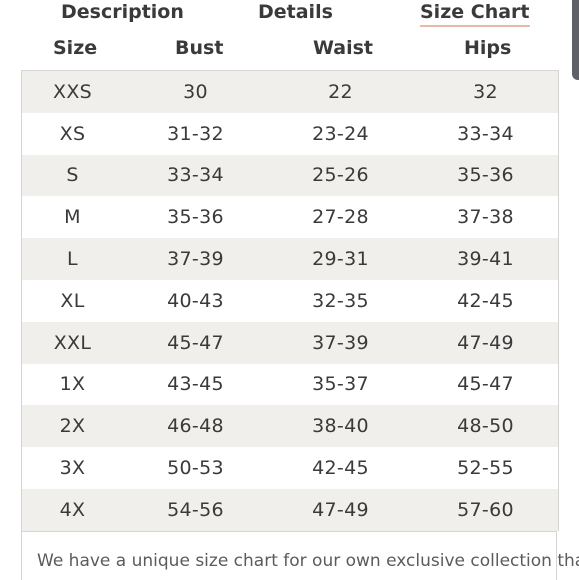 The height and width of the screenshot is (580, 579). Describe the element at coordinates (290, 468) in the screenshot. I see `table-row: 3X 50-53 42-45 52-55` at that location.